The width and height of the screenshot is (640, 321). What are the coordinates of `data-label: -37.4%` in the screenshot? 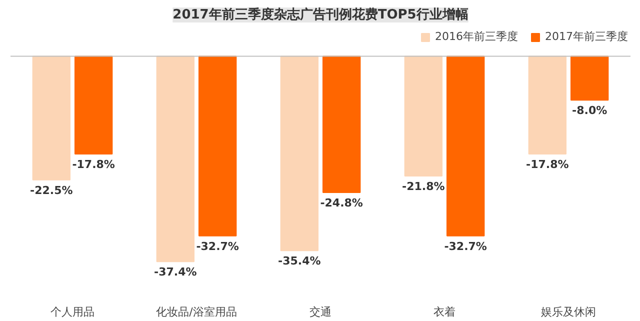 It's located at (175, 272).